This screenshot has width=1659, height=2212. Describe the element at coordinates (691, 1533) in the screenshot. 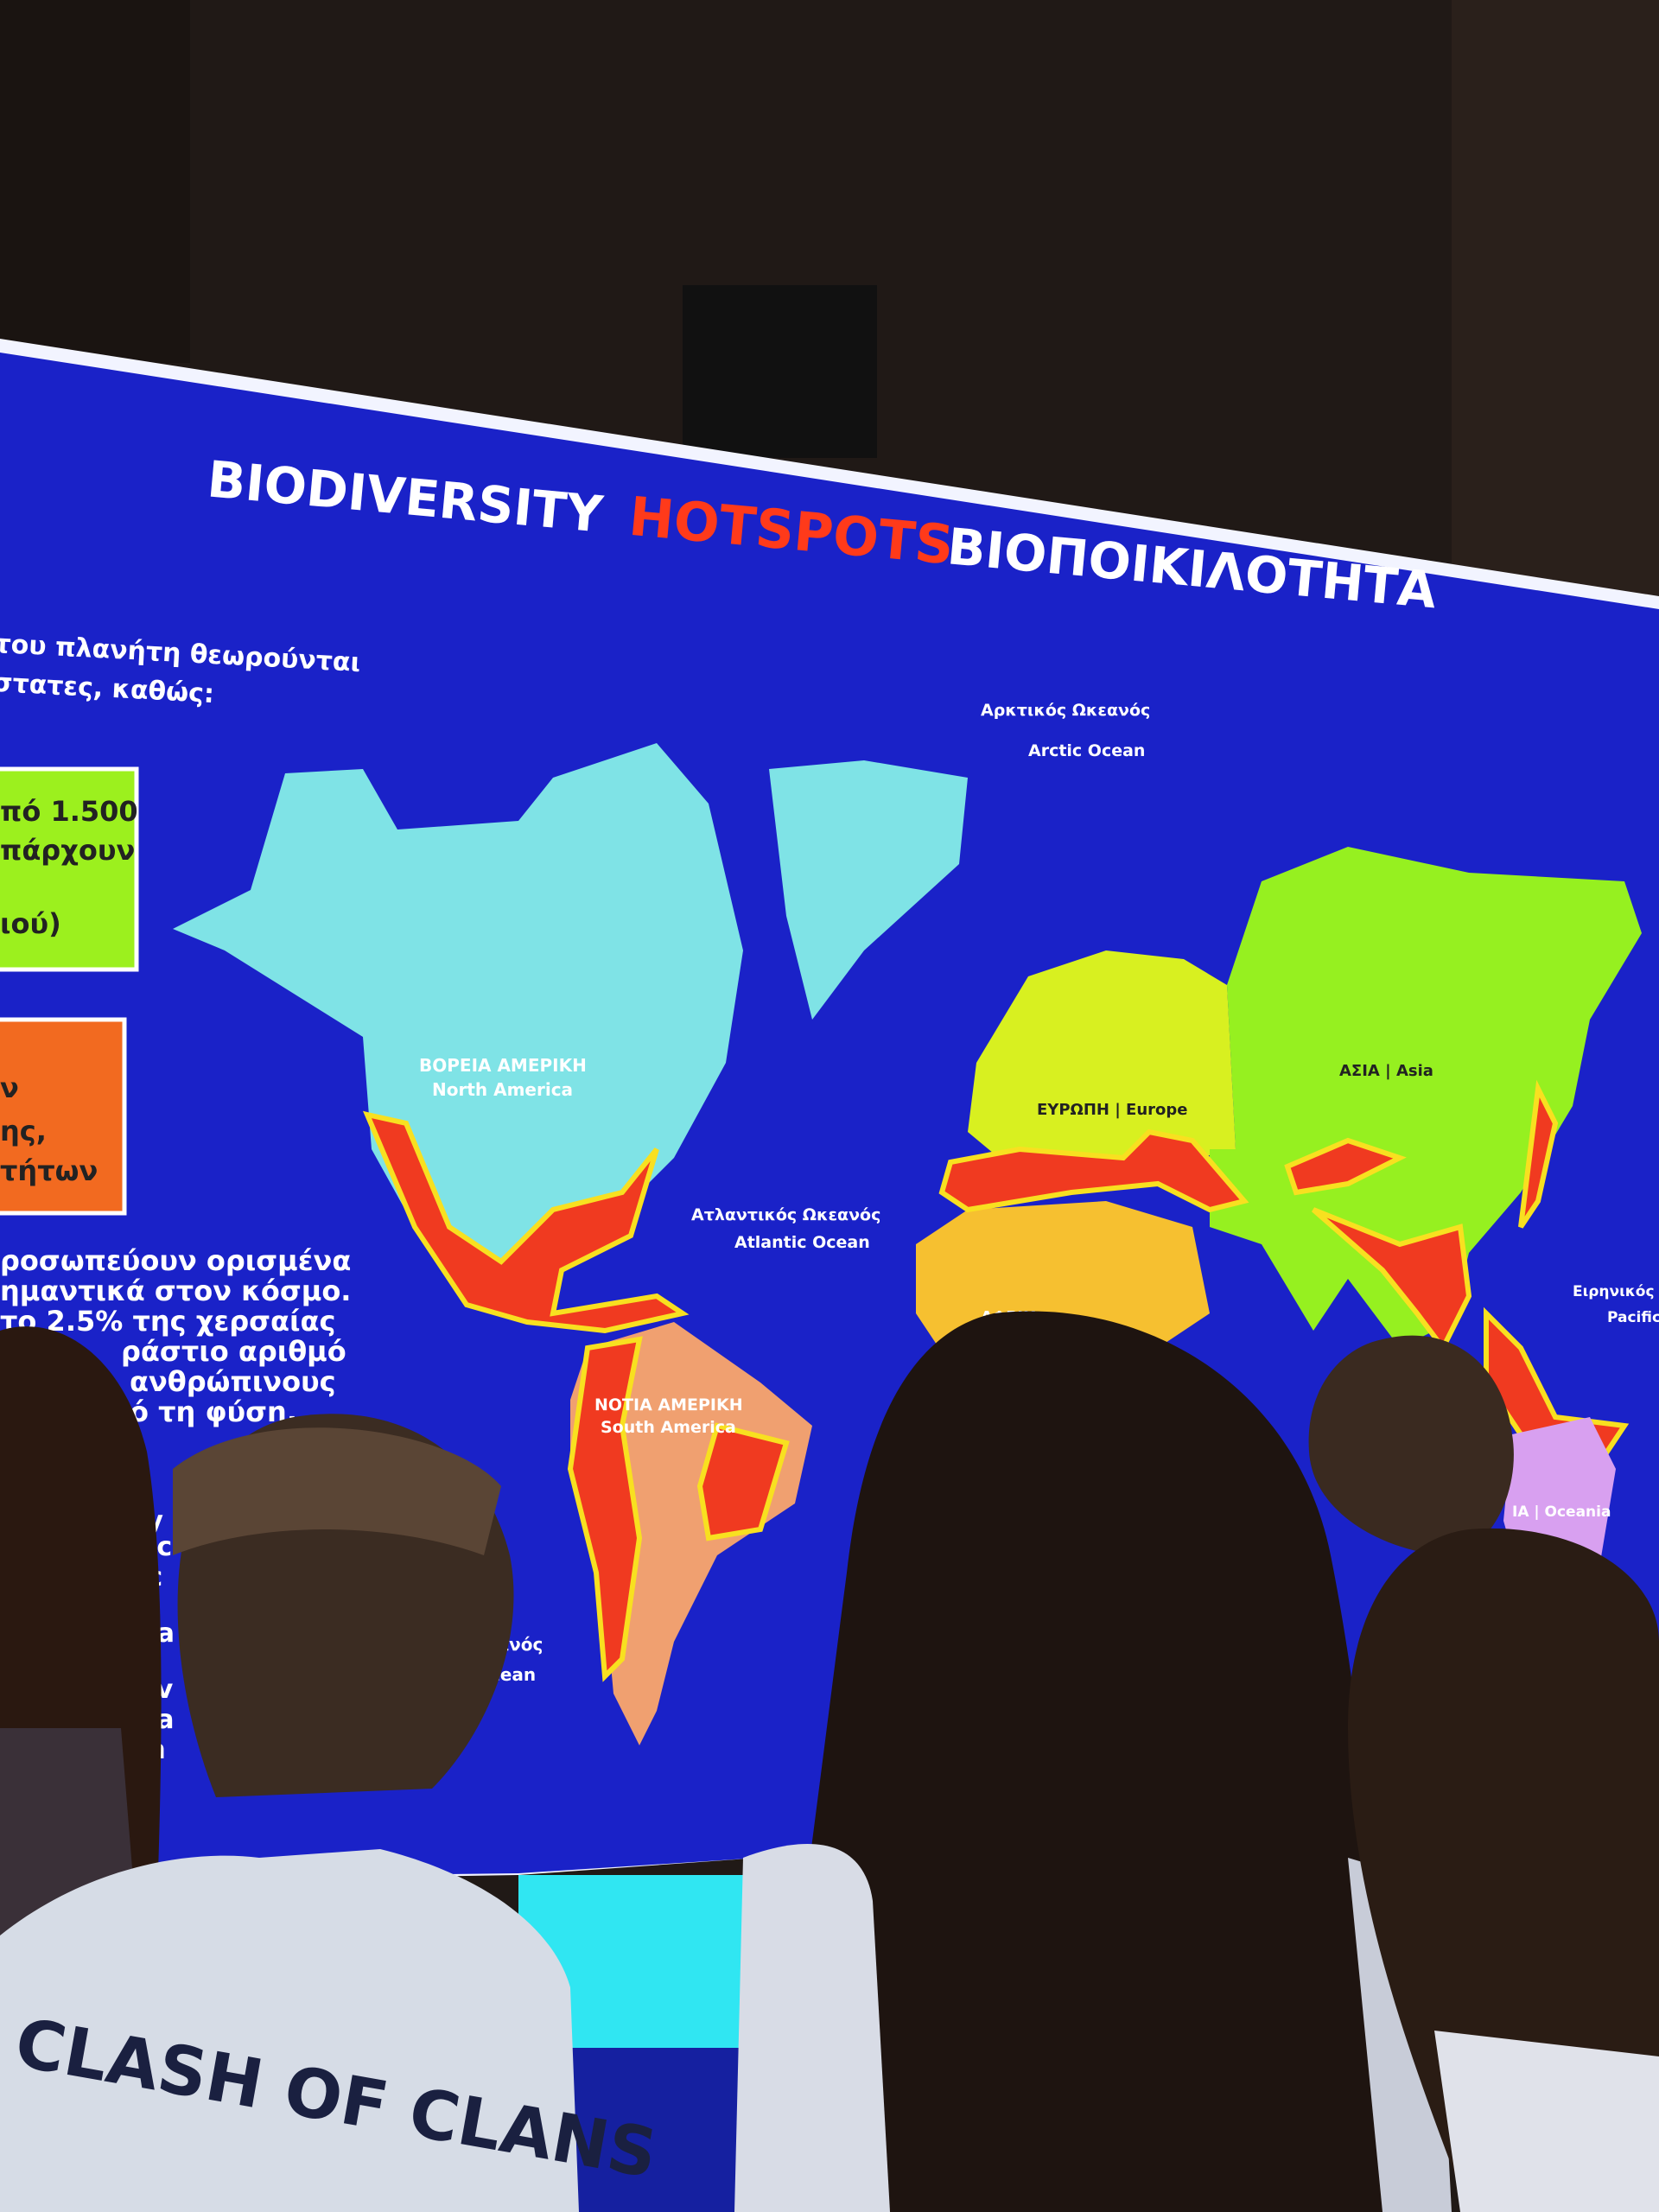

I see `south-america` at that location.